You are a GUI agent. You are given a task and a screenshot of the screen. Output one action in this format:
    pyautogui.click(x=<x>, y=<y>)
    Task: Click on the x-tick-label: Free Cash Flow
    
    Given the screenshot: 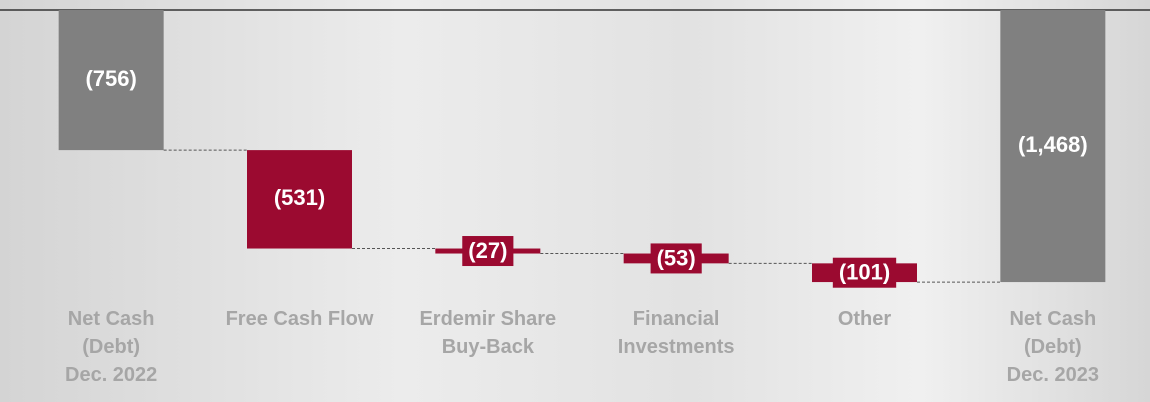 What is the action you would take?
    pyautogui.click(x=299, y=319)
    